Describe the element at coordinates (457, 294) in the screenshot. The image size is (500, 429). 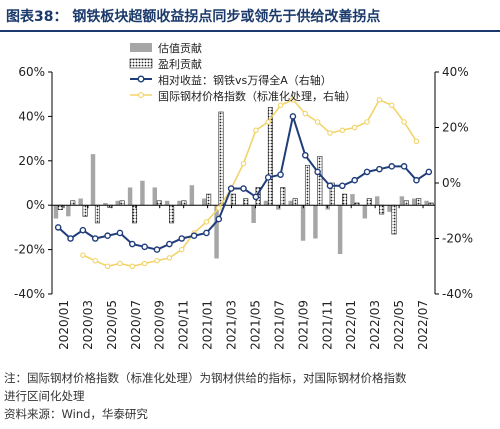
I see `right-tick-label: -40%` at that location.